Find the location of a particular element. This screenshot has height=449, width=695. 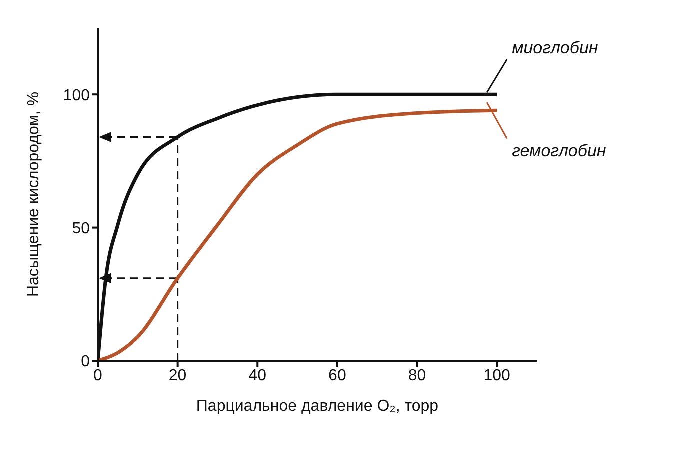

x-axis-title: Парциальное давление O₂, торр is located at coordinates (317, 406).